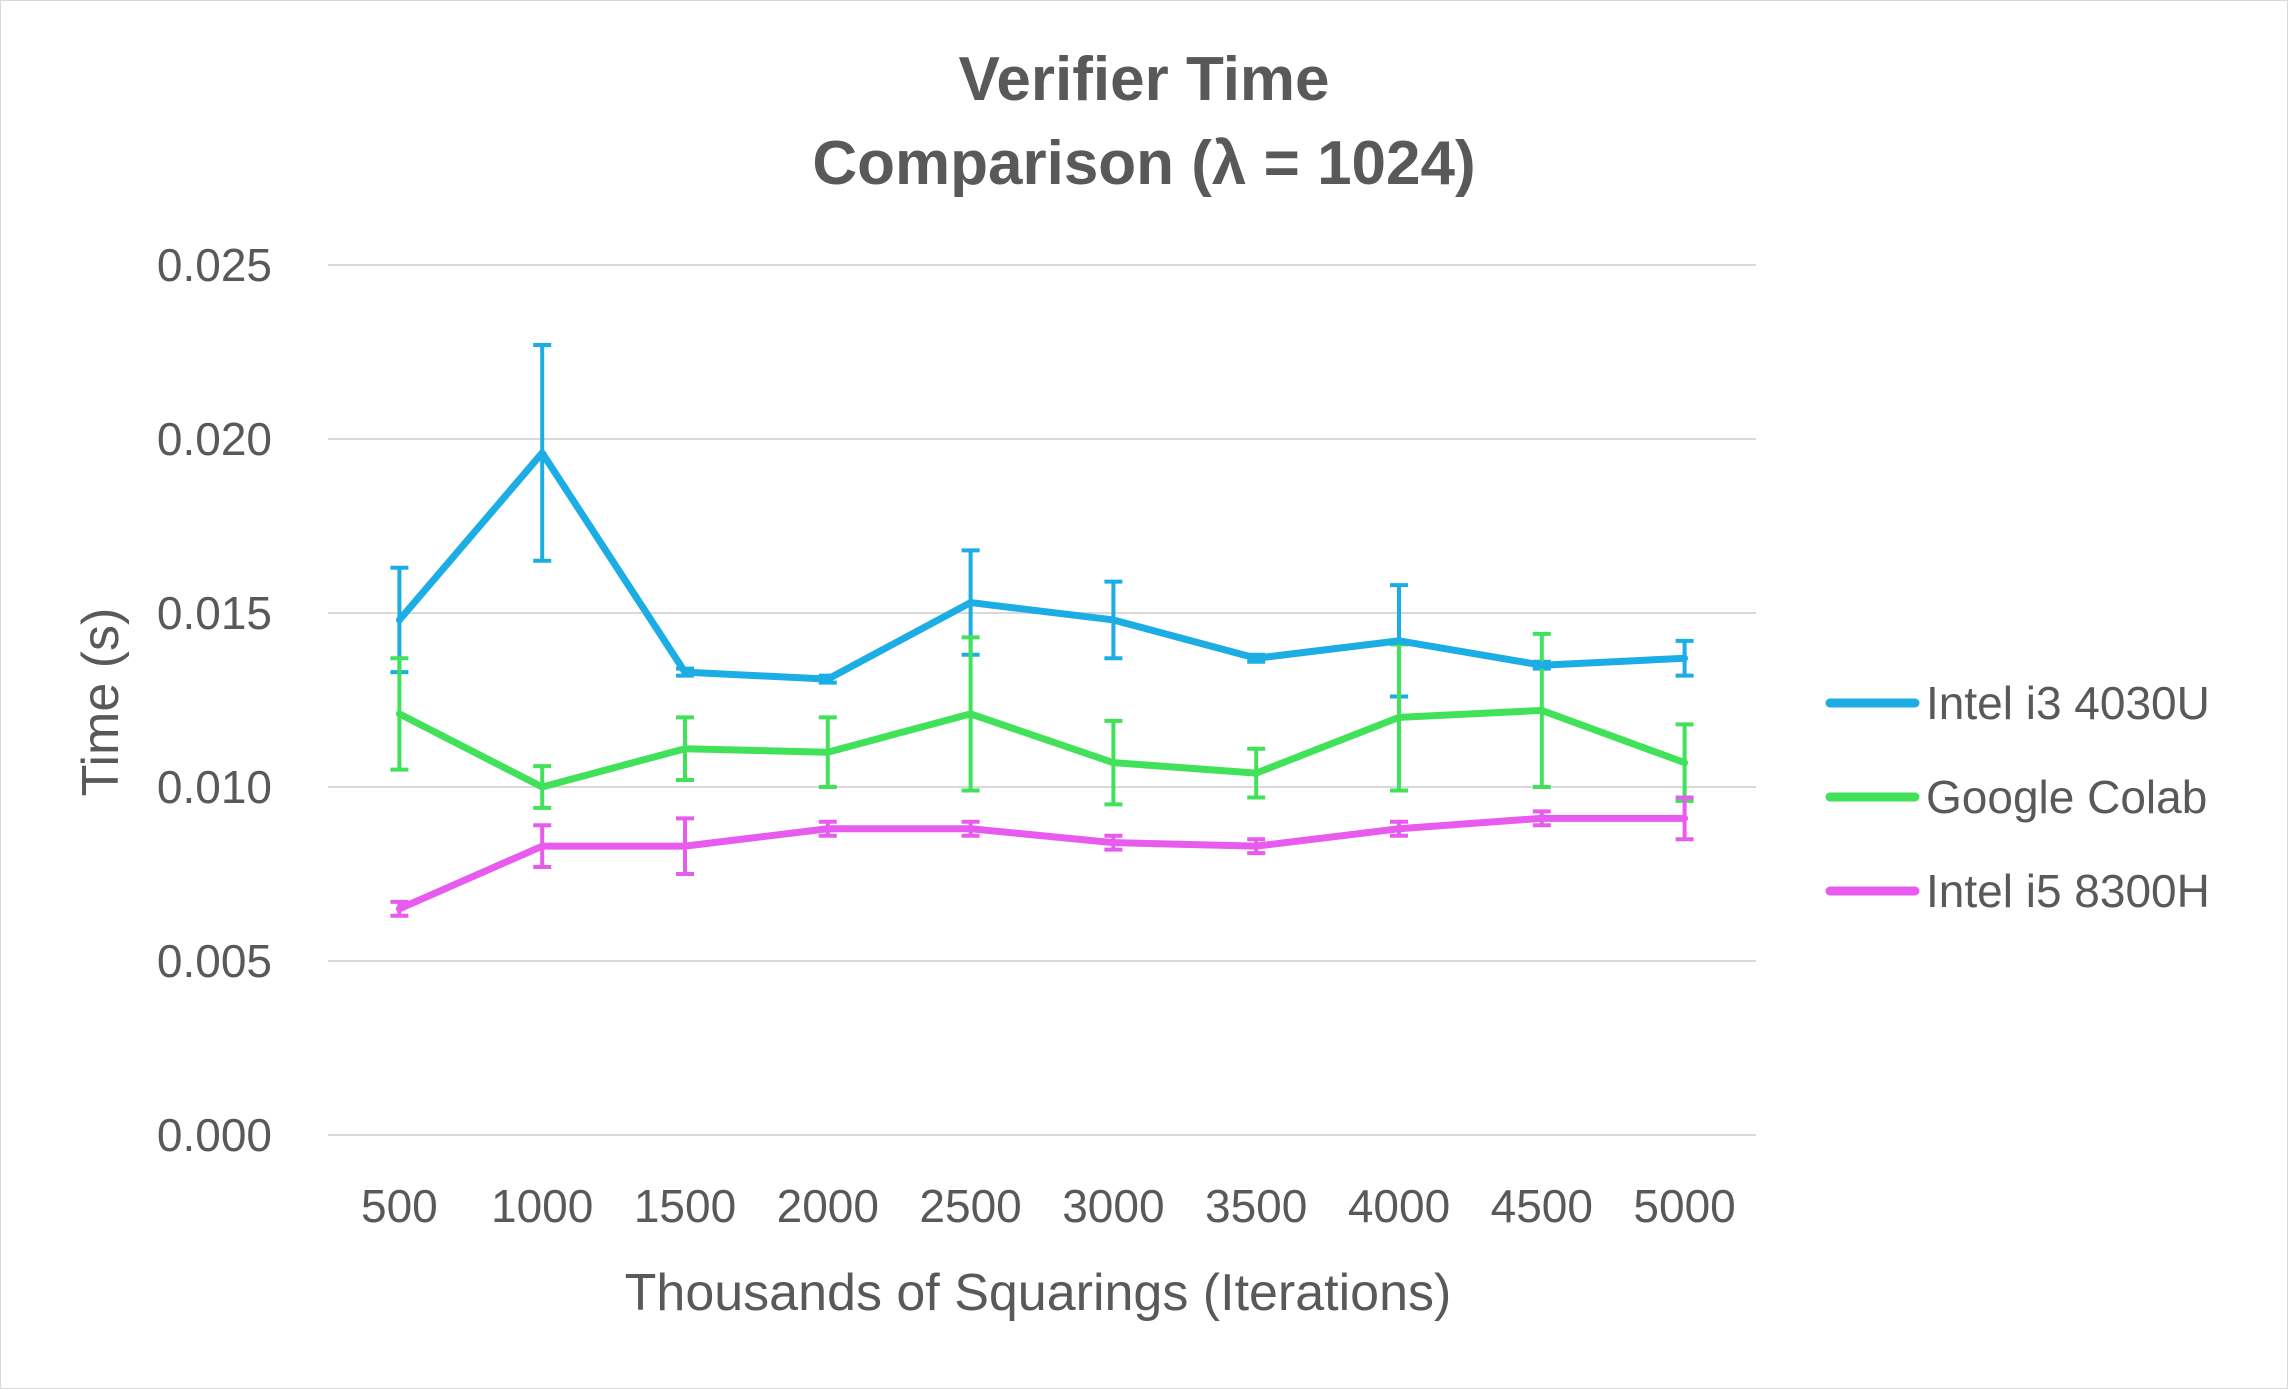 Image resolution: width=2288 pixels, height=1389 pixels. What do you see at coordinates (214, 265) in the screenshot?
I see `y-tick-label: 0.025` at bounding box center [214, 265].